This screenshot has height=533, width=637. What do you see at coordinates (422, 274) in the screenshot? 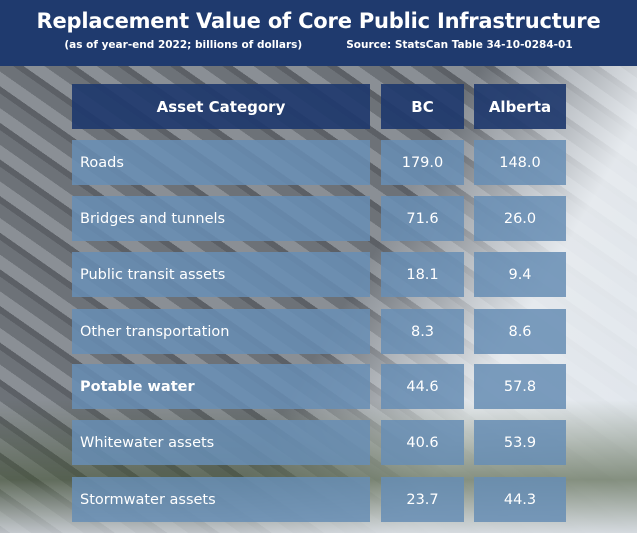
I see `bc-value-cell: 18.1` at bounding box center [422, 274].